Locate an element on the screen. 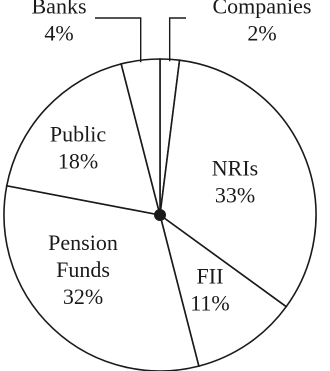 The width and height of the screenshot is (330, 371). slice-label-companies: Companies 2% is located at coordinates (262, 23).